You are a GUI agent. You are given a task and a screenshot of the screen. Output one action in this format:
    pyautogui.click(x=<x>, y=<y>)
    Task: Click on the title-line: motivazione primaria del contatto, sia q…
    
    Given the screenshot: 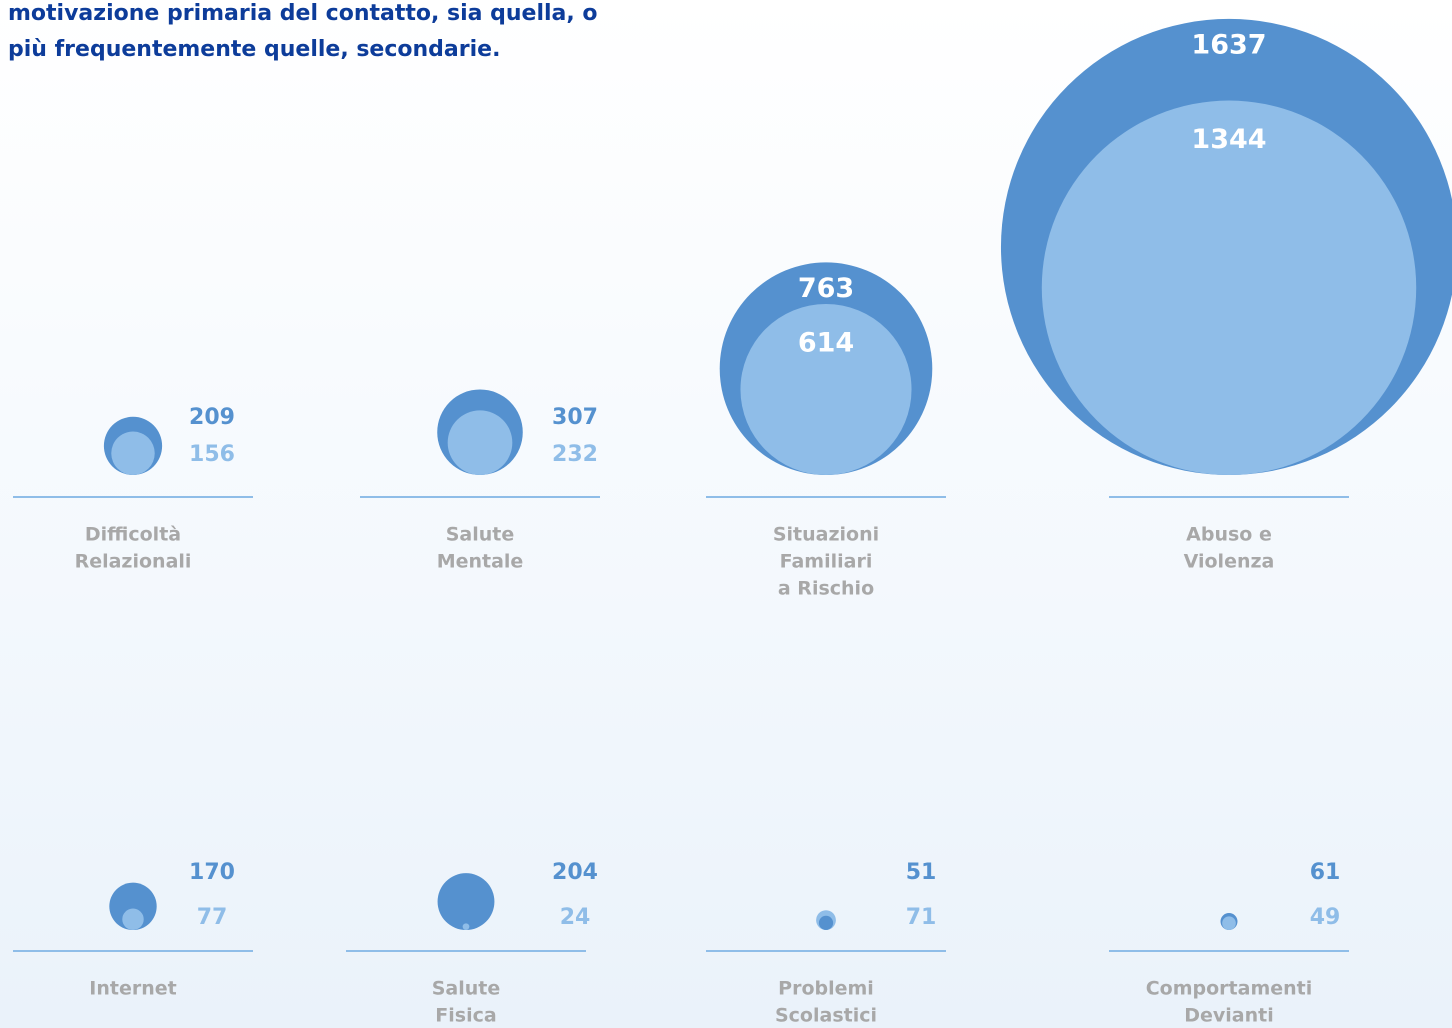 What is the action you would take?
    pyautogui.click(x=303, y=13)
    